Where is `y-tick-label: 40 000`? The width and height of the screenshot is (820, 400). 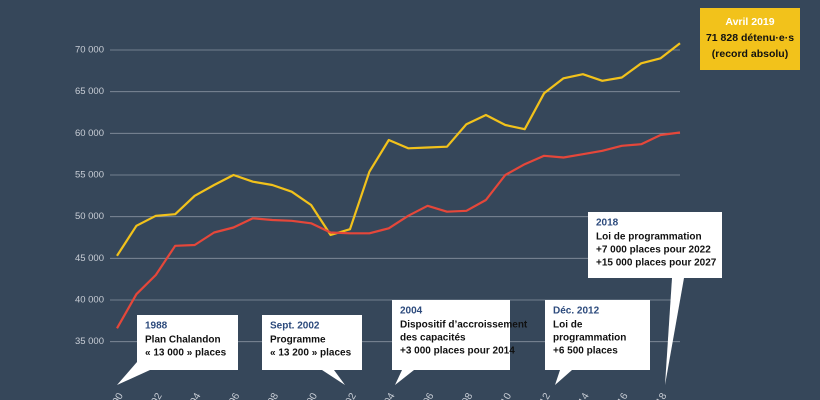
y-tick-label: 40 000 is located at coordinates (89, 300).